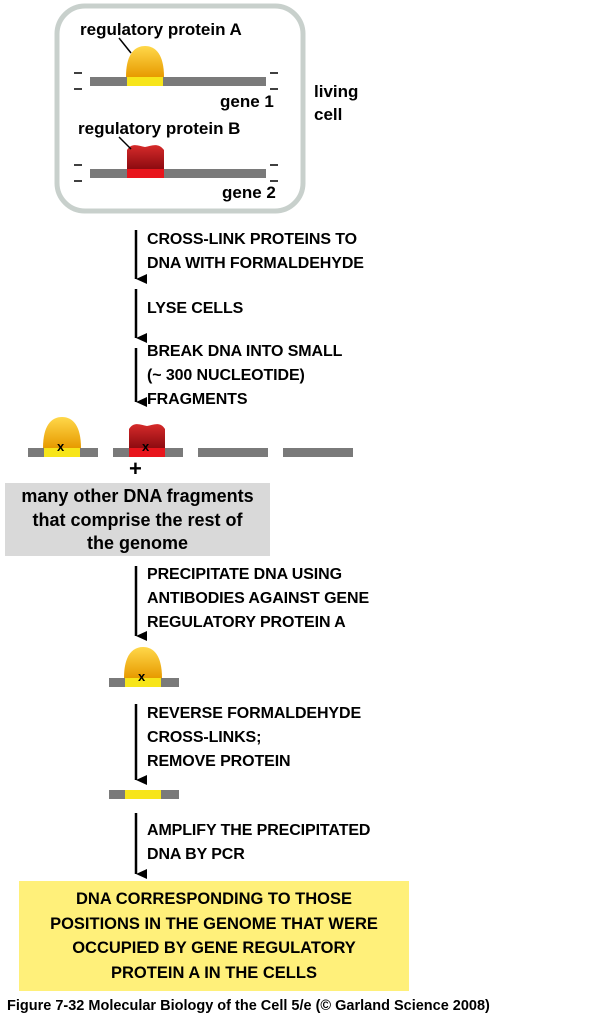 The height and width of the screenshot is (1024, 616). What do you see at coordinates (255, 263) in the screenshot?
I see `step-cross-link-line2: DNA WITH FORMALDEHYDE` at bounding box center [255, 263].